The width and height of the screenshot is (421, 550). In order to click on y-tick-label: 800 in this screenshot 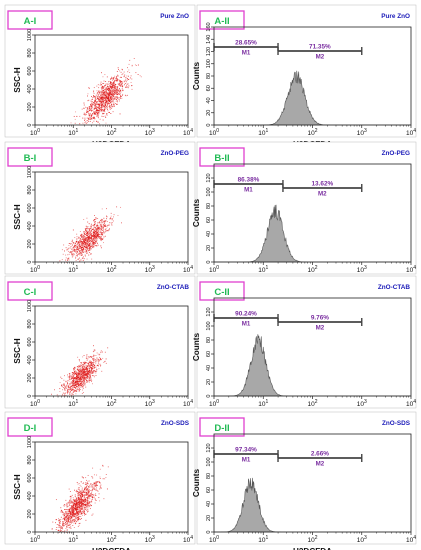, I will do `click(30, 323)`.